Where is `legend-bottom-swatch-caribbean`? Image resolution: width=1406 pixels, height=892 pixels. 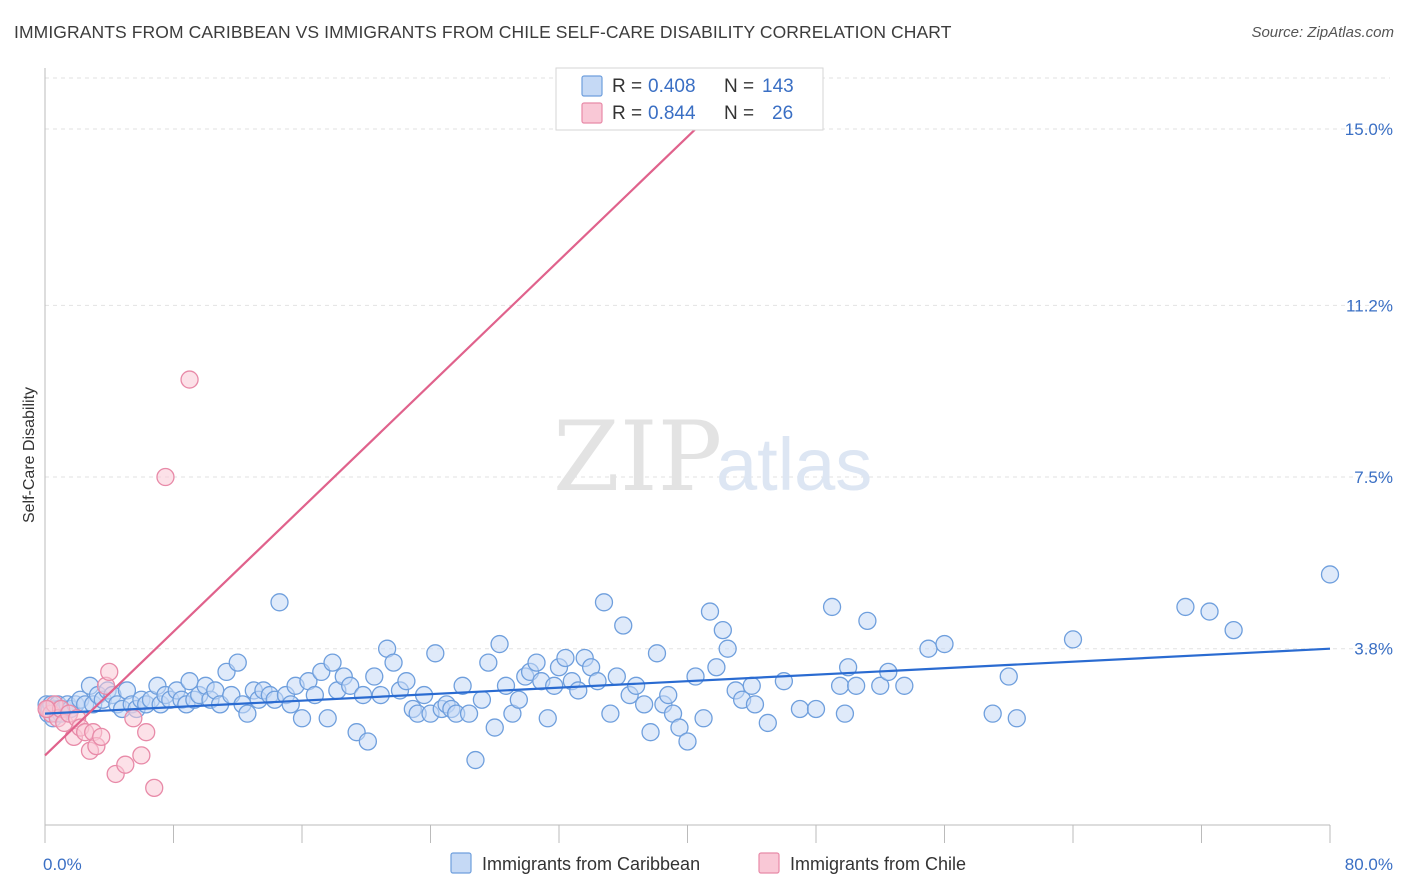 legend-bottom-swatch-caribbean is located at coordinates (461, 863).